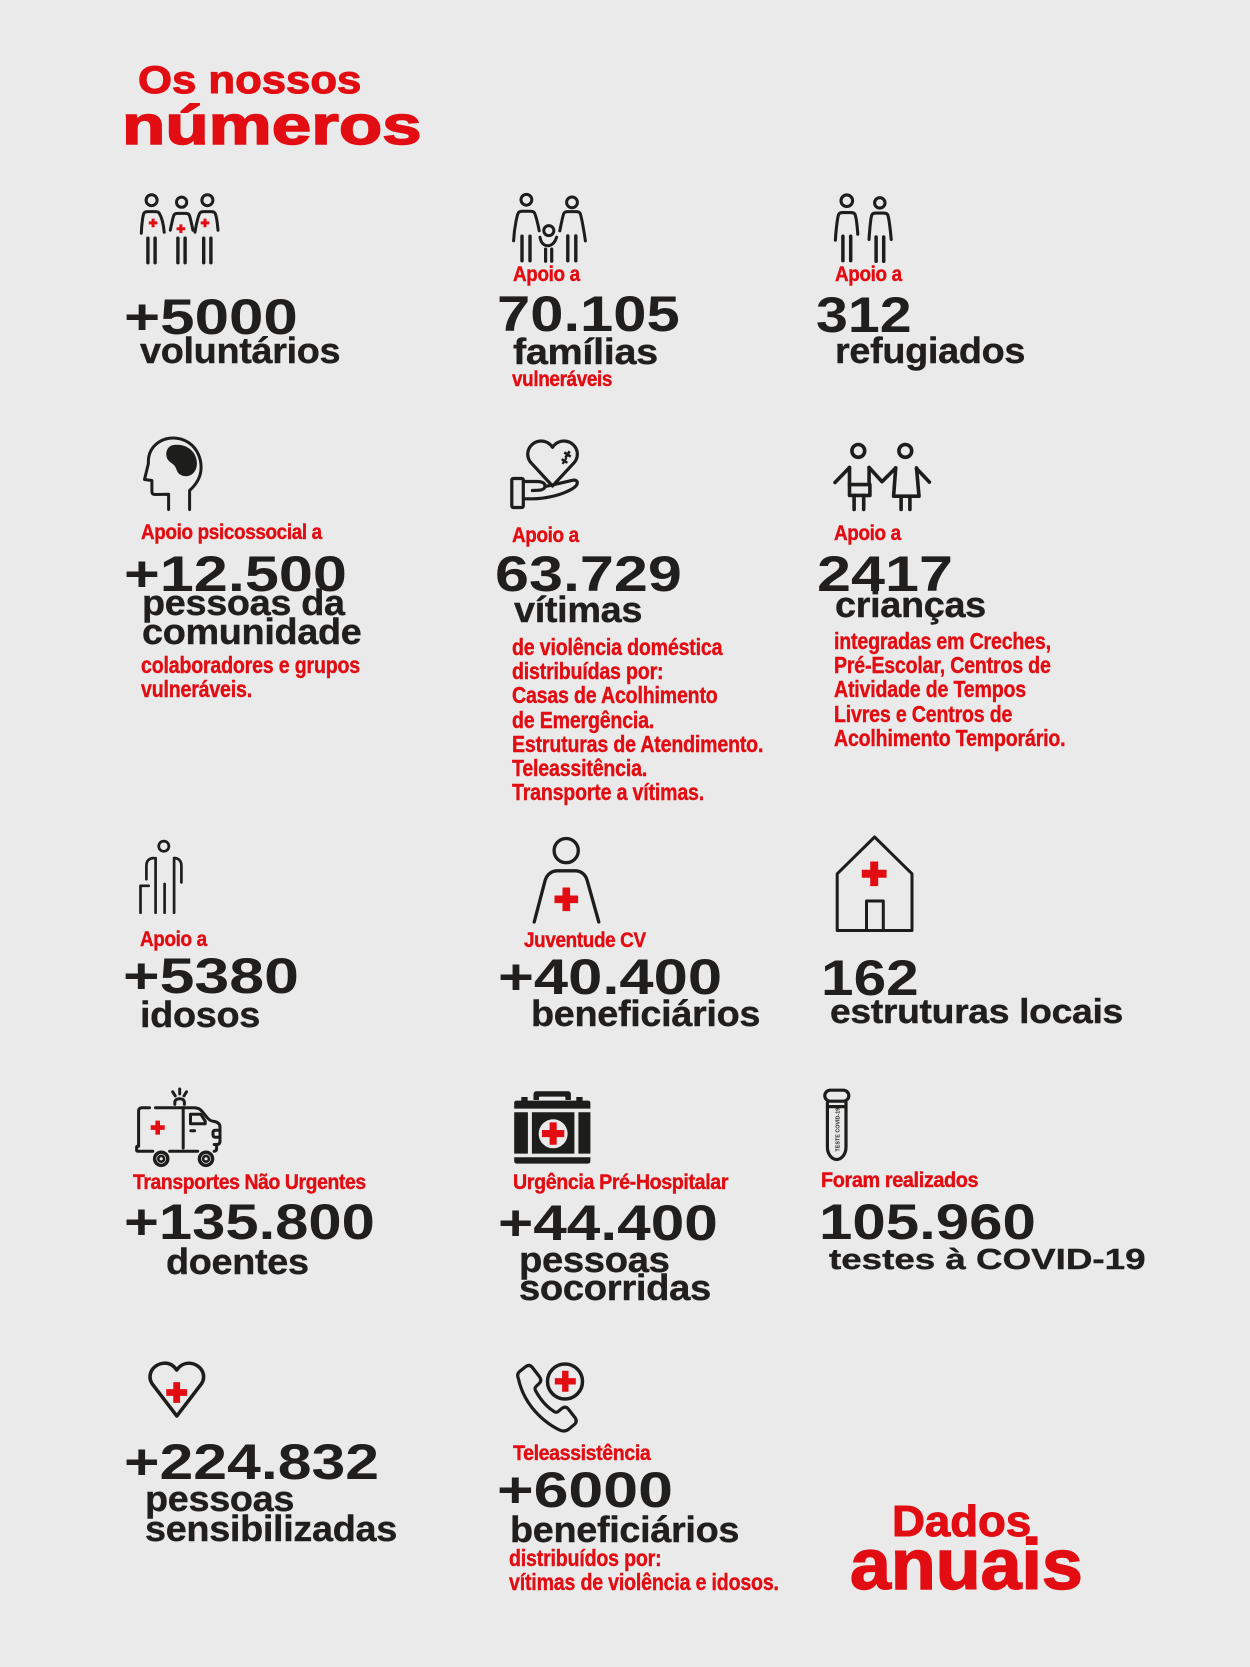 Image resolution: width=1250 pixels, height=1667 pixels. What do you see at coordinates (838, 1130) in the screenshot?
I see `svg-text: TESTE COVID-19` at bounding box center [838, 1130].